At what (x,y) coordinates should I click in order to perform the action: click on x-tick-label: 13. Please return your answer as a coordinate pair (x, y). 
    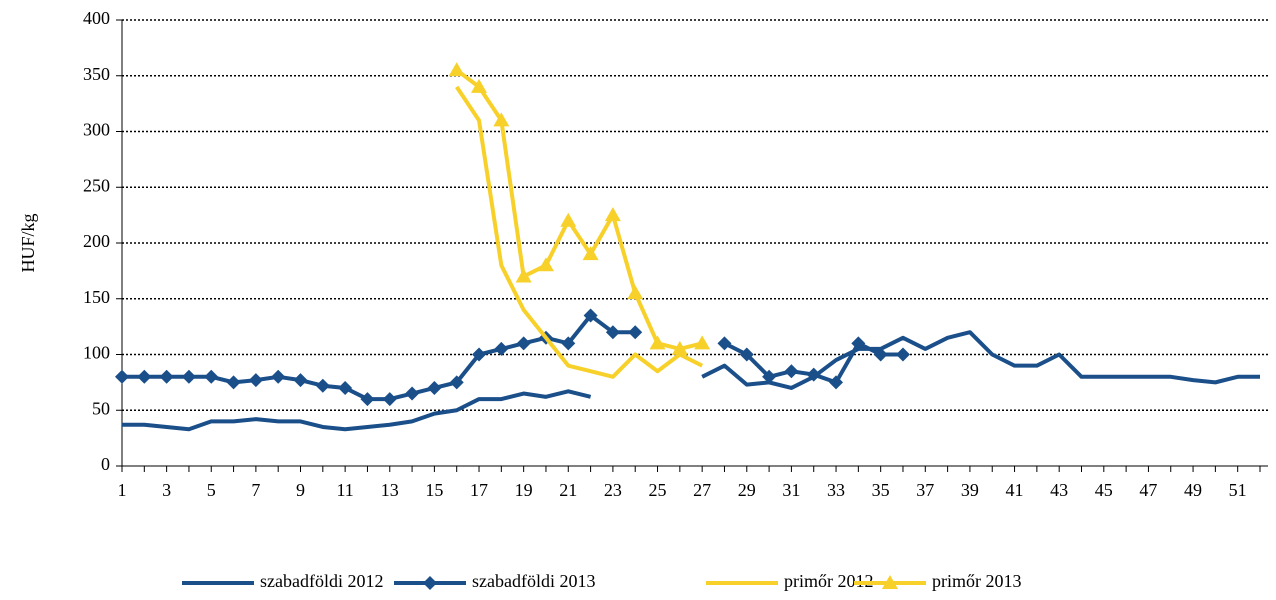
    Looking at the image, I should click on (390, 490).